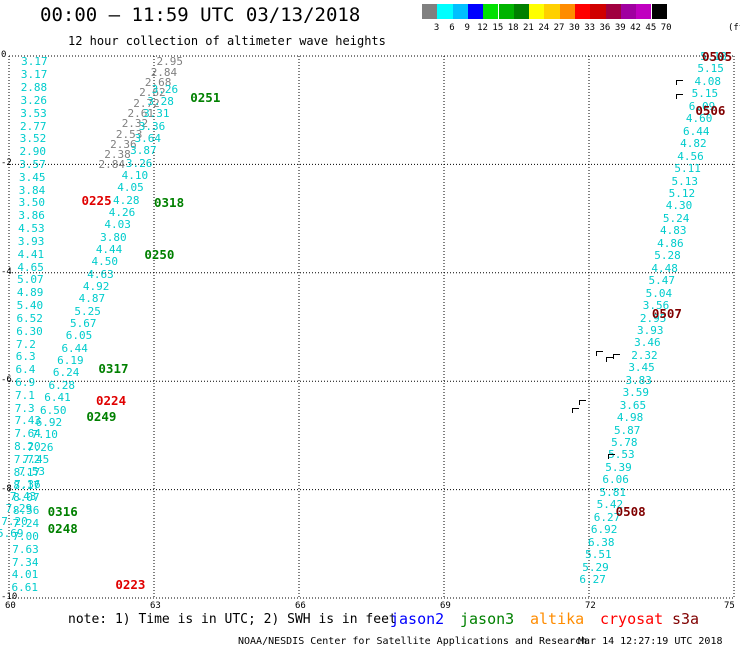  What do you see at coordinates (27, 459) in the screenshot?
I see `wave-height-value: 7.72` at bounding box center [27, 459].